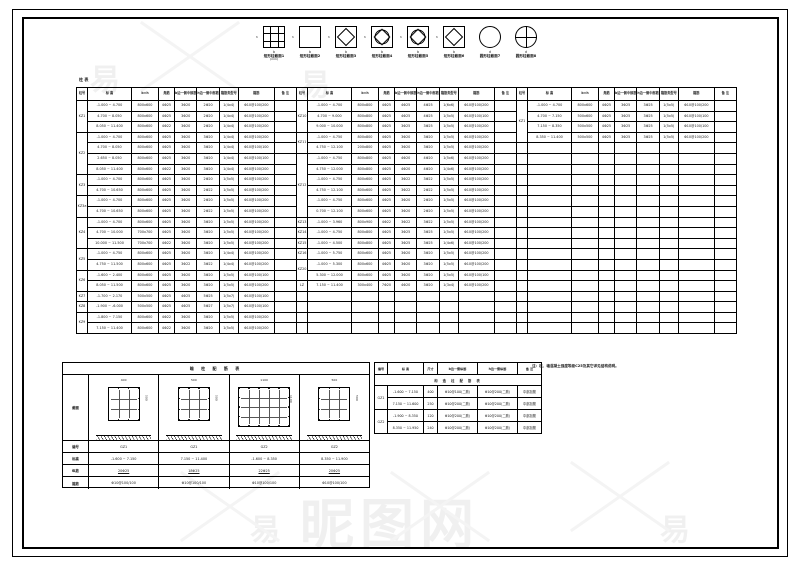 This screenshot has height=567, width=800. What do you see at coordinates (418, 55) in the screenshot?
I see `legend-item-label: 矩形柱截面5` at bounding box center [418, 55].